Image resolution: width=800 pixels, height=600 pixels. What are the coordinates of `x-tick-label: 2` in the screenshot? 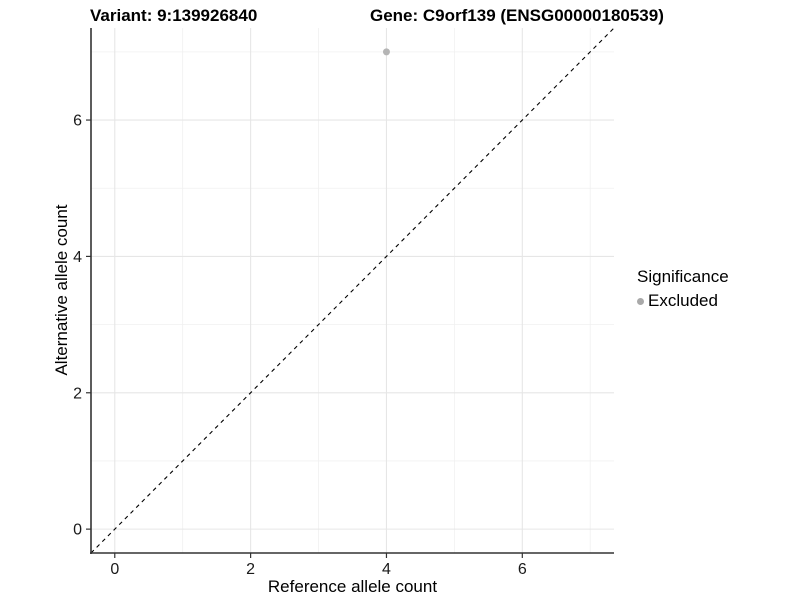 It's located at (250, 569).